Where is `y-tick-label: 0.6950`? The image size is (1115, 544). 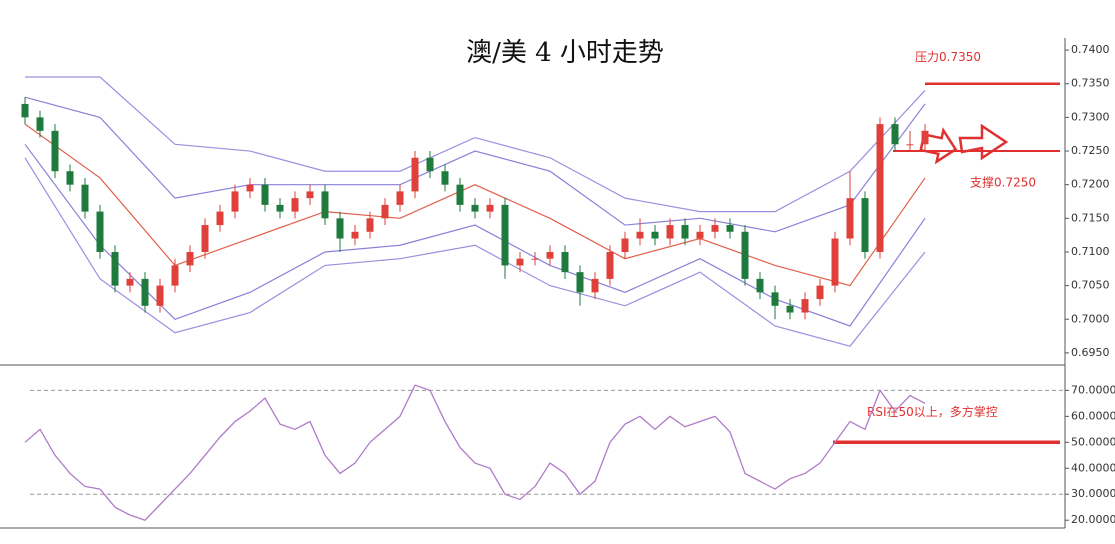 y-tick-label: 0.6950 is located at coordinates (1090, 352).